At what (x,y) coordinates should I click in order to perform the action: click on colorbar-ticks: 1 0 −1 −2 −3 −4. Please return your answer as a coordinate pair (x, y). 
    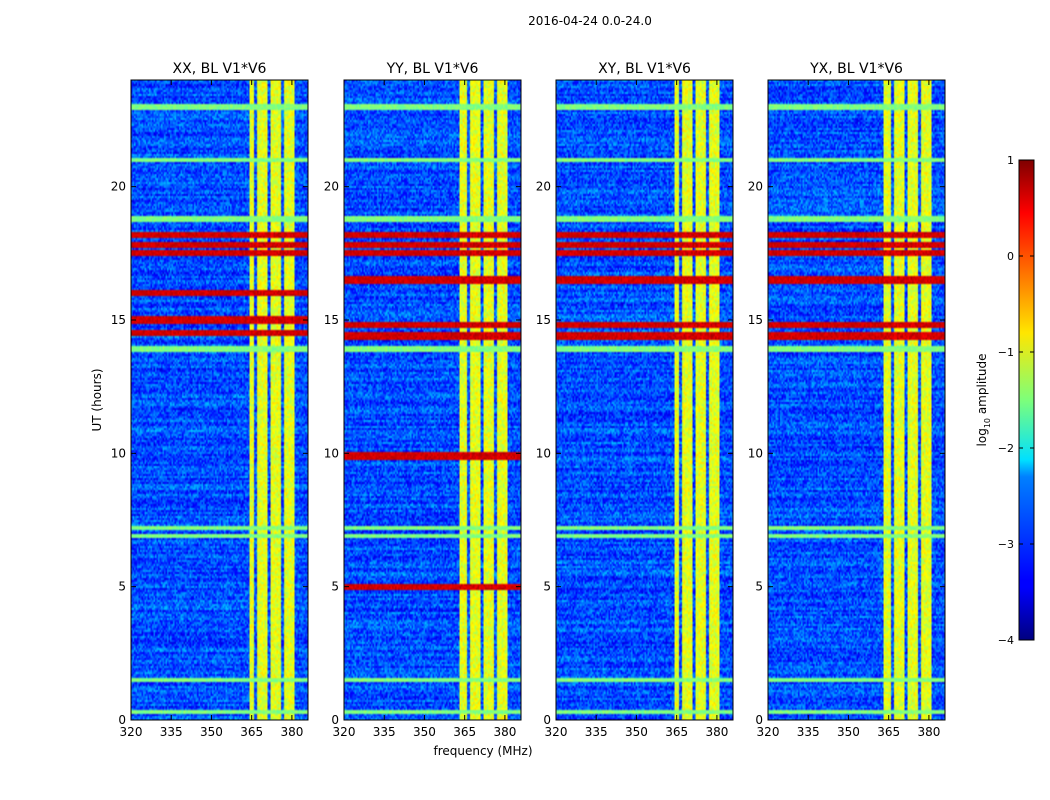
    Looking at the image, I should click on (1016, 400).